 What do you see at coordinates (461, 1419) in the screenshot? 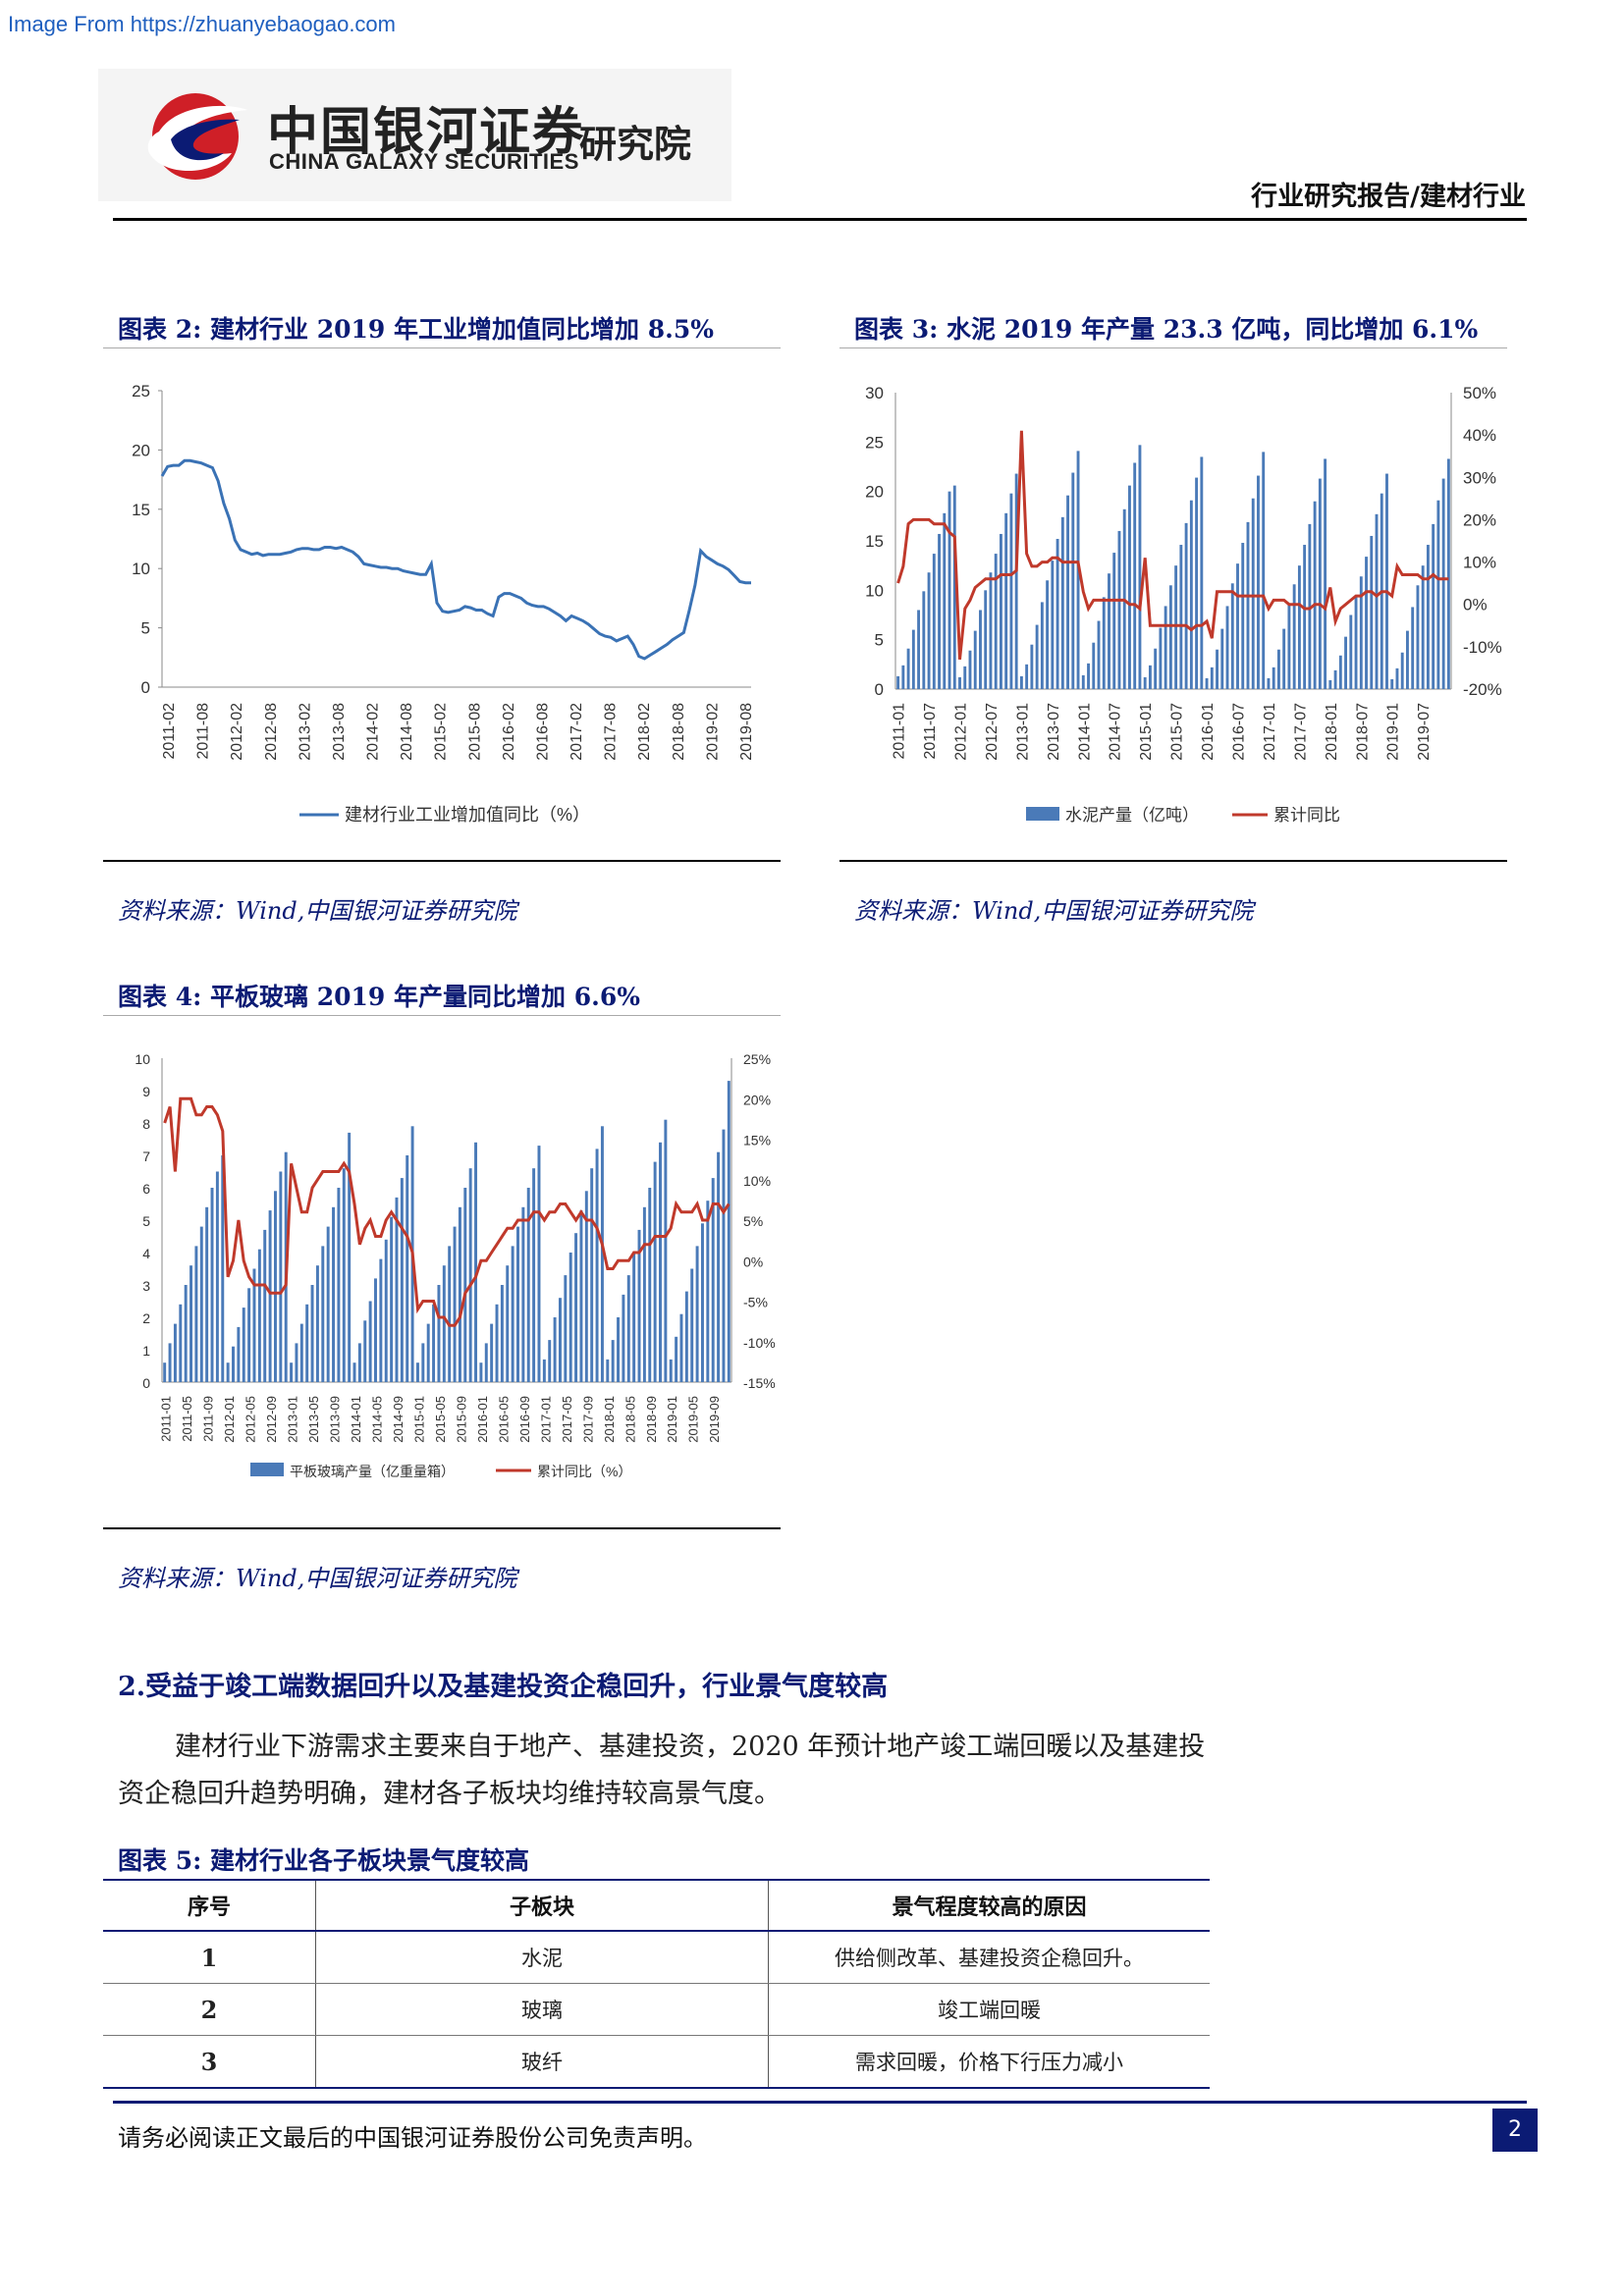
I see `x-tick-label: 2015-09` at bounding box center [461, 1419].